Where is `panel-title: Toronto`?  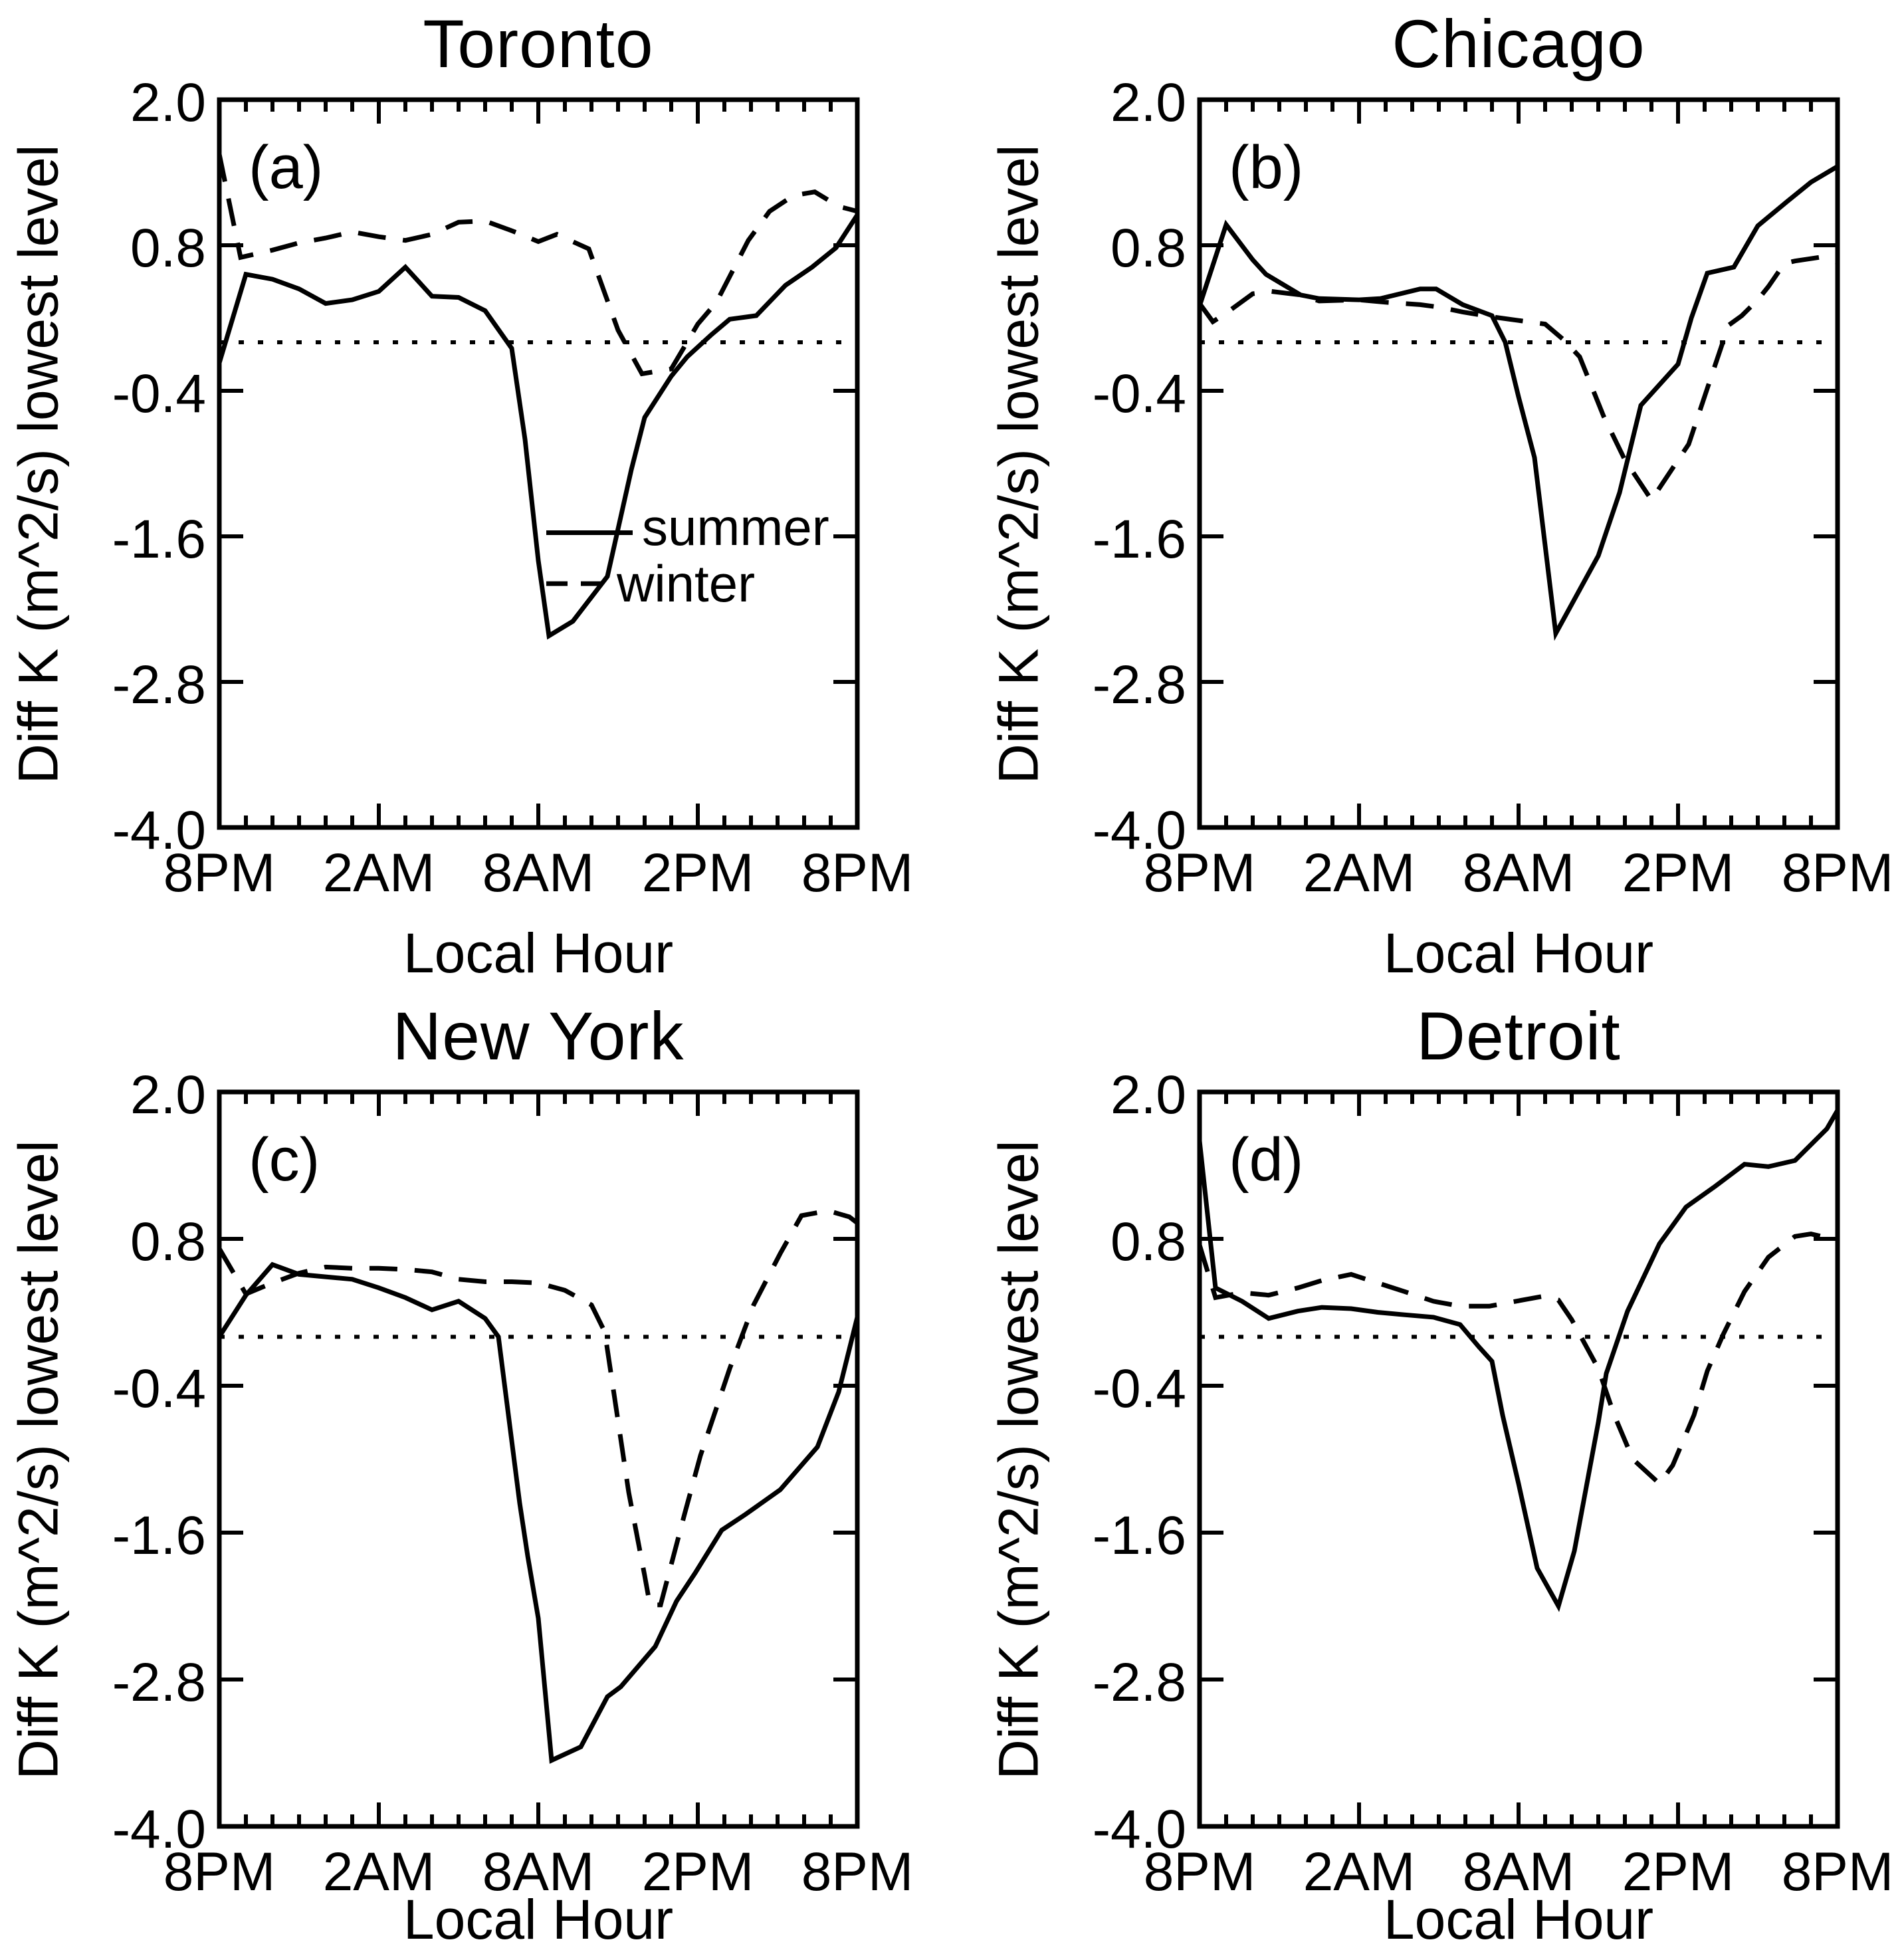
panel-title: Toronto is located at coordinates (538, 44).